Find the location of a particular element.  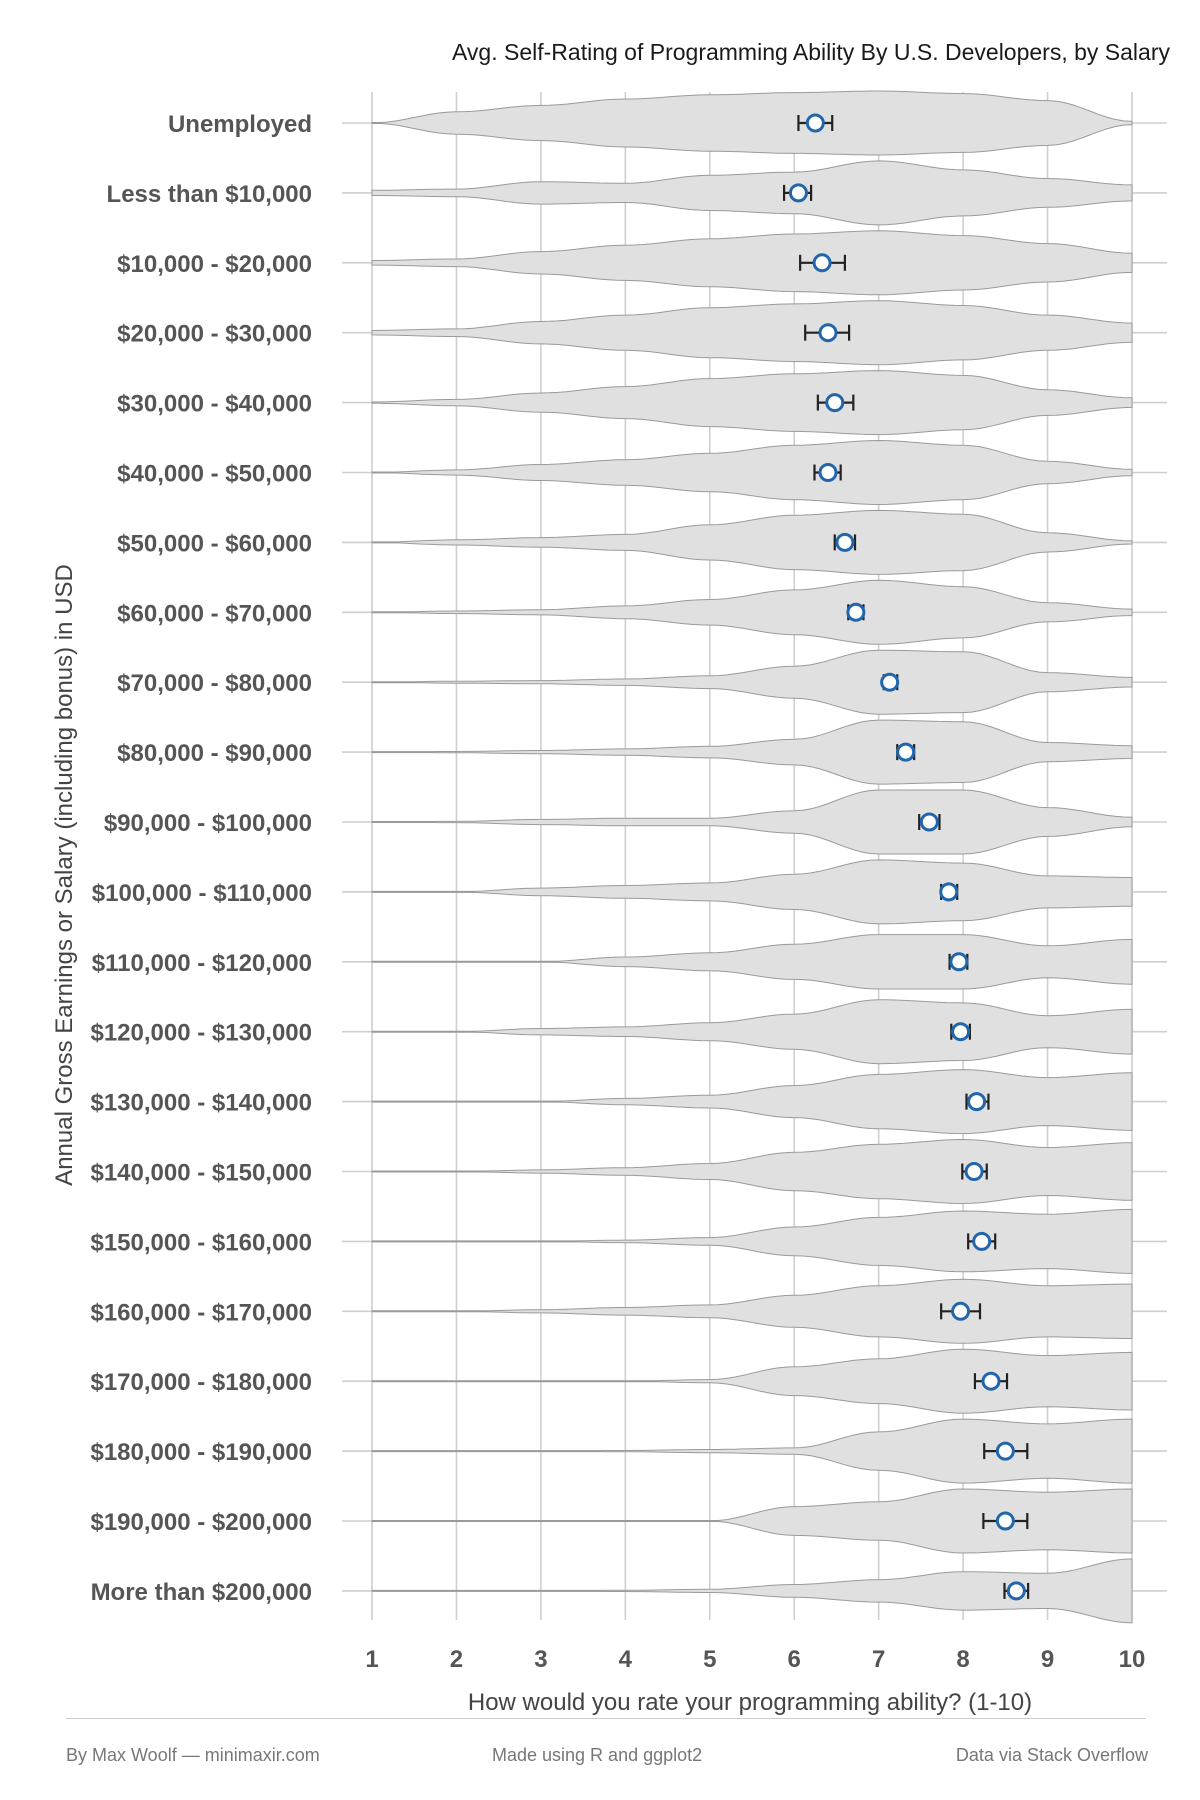

category-label: $180,000 - $190,000 is located at coordinates (201, 1452).